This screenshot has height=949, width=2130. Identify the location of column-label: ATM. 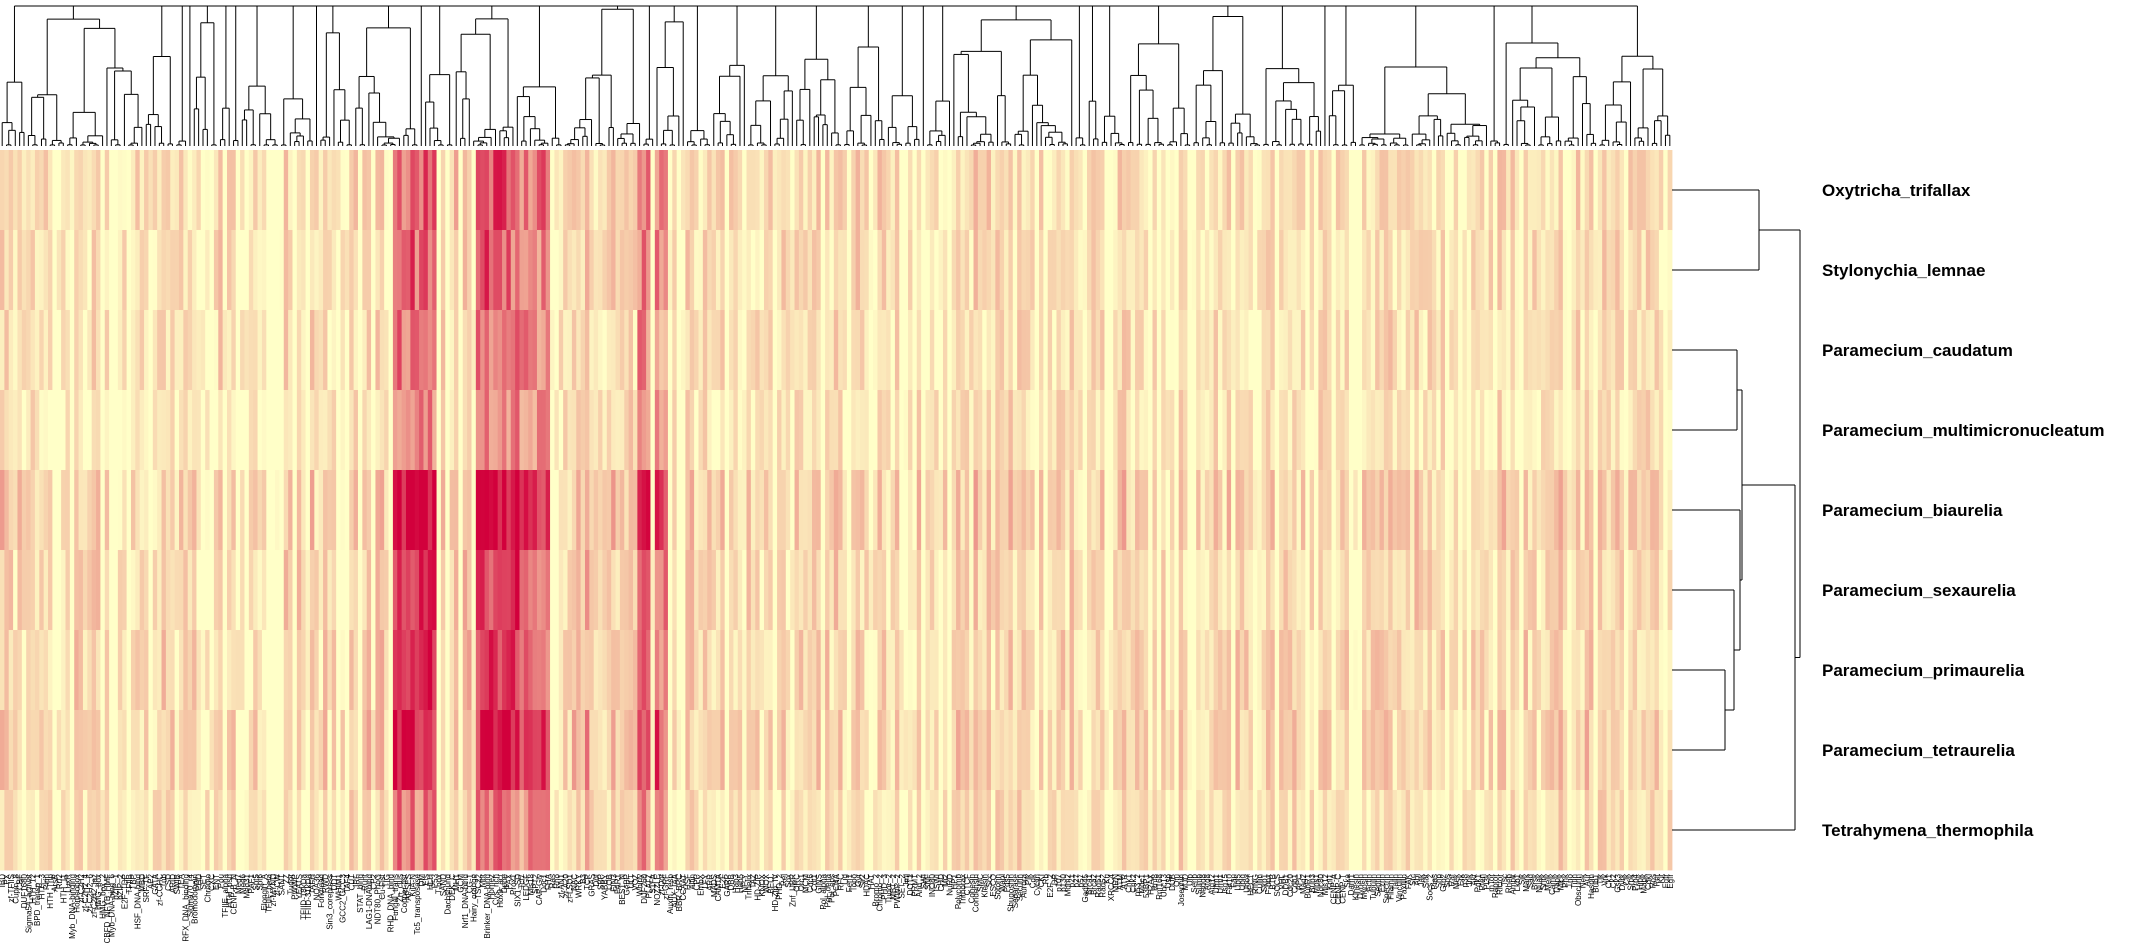
(1120, 882).